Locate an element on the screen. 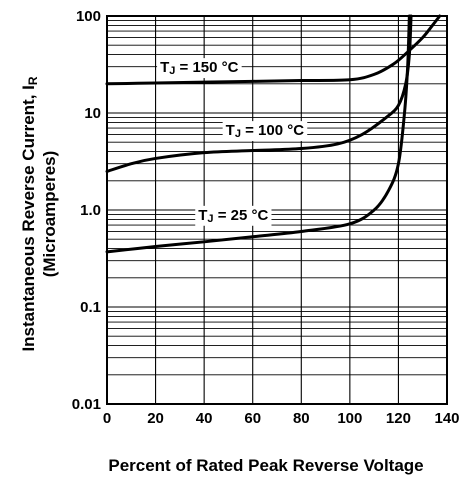  svg-text: TJ = 25 °C is located at coordinates (233, 216).